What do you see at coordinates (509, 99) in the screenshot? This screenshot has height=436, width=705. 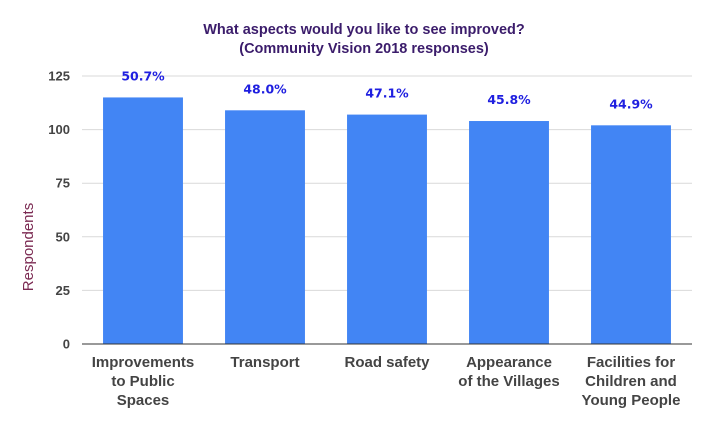 I see `data-label: 45.8%` at bounding box center [509, 99].